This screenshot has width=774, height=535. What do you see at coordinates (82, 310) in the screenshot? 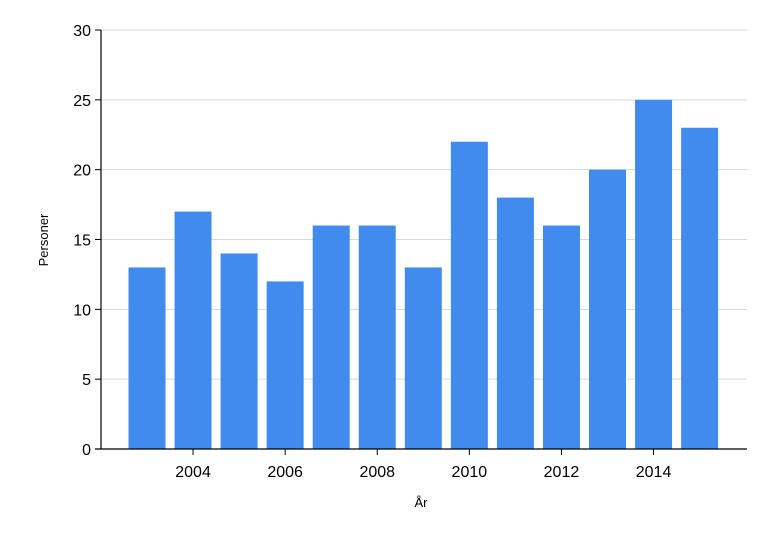
I see `y-tick-label: 10` at bounding box center [82, 310].